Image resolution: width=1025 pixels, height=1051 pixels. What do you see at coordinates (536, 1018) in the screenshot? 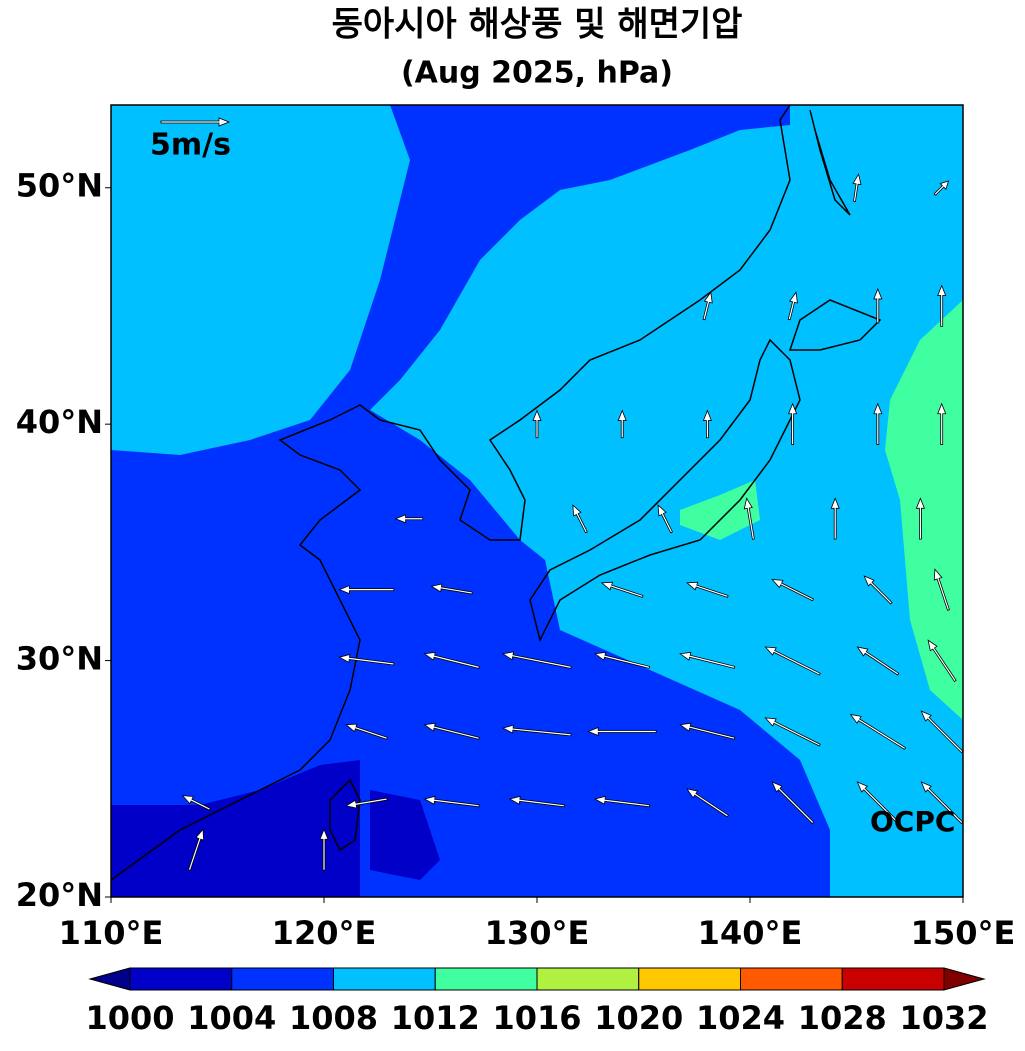
I see `colorbar-label: 1016` at bounding box center [536, 1018].